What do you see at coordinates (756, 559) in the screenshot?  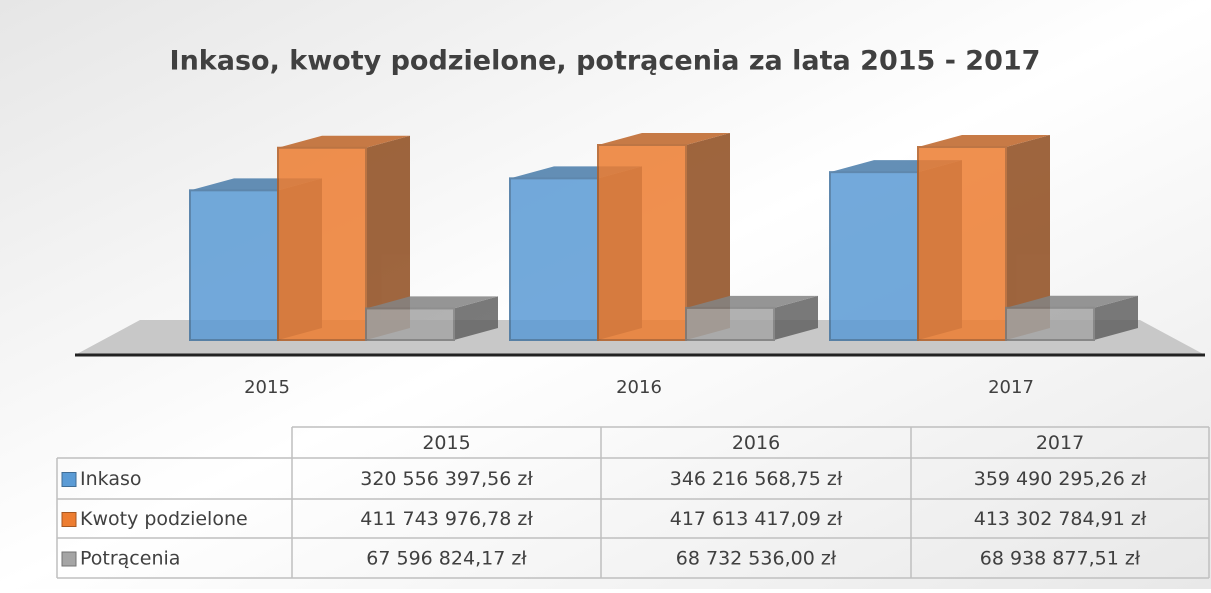 I see `table-cell: 68 732 536,00 zł` at bounding box center [756, 559].